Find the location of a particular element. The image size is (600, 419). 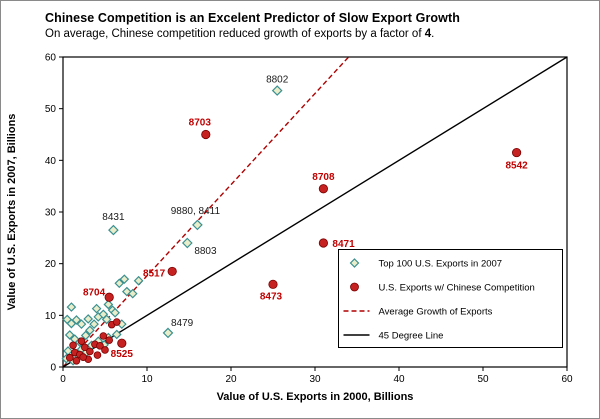

legend-label: U.S. Exports w/ Chinese Competition is located at coordinates (457, 288).